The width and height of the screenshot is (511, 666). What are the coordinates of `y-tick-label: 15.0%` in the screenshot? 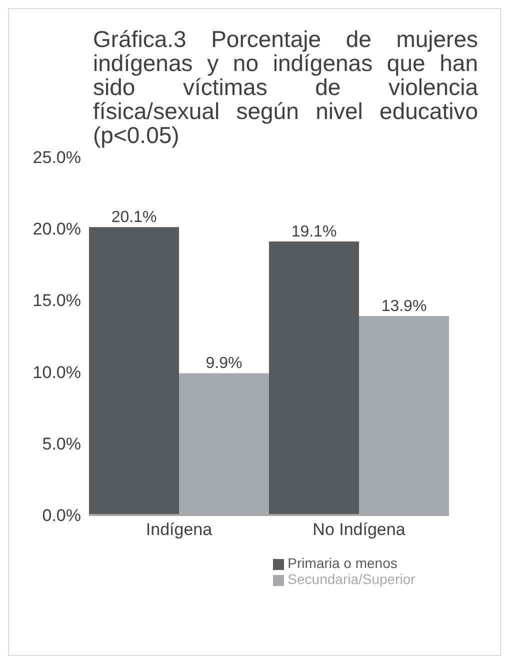 It's located at (56, 300).